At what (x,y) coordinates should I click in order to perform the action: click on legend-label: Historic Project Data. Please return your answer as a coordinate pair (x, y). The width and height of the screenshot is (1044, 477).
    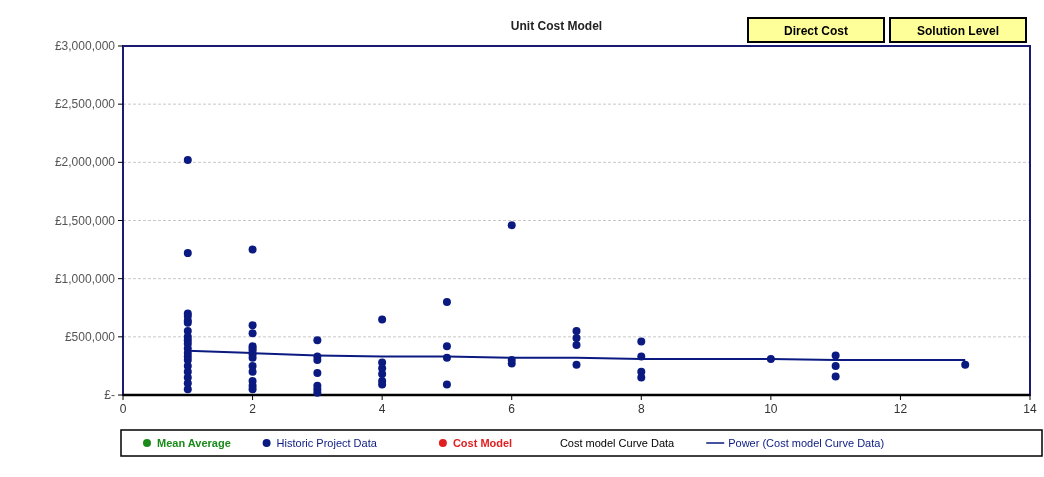
    Looking at the image, I should click on (327, 443).